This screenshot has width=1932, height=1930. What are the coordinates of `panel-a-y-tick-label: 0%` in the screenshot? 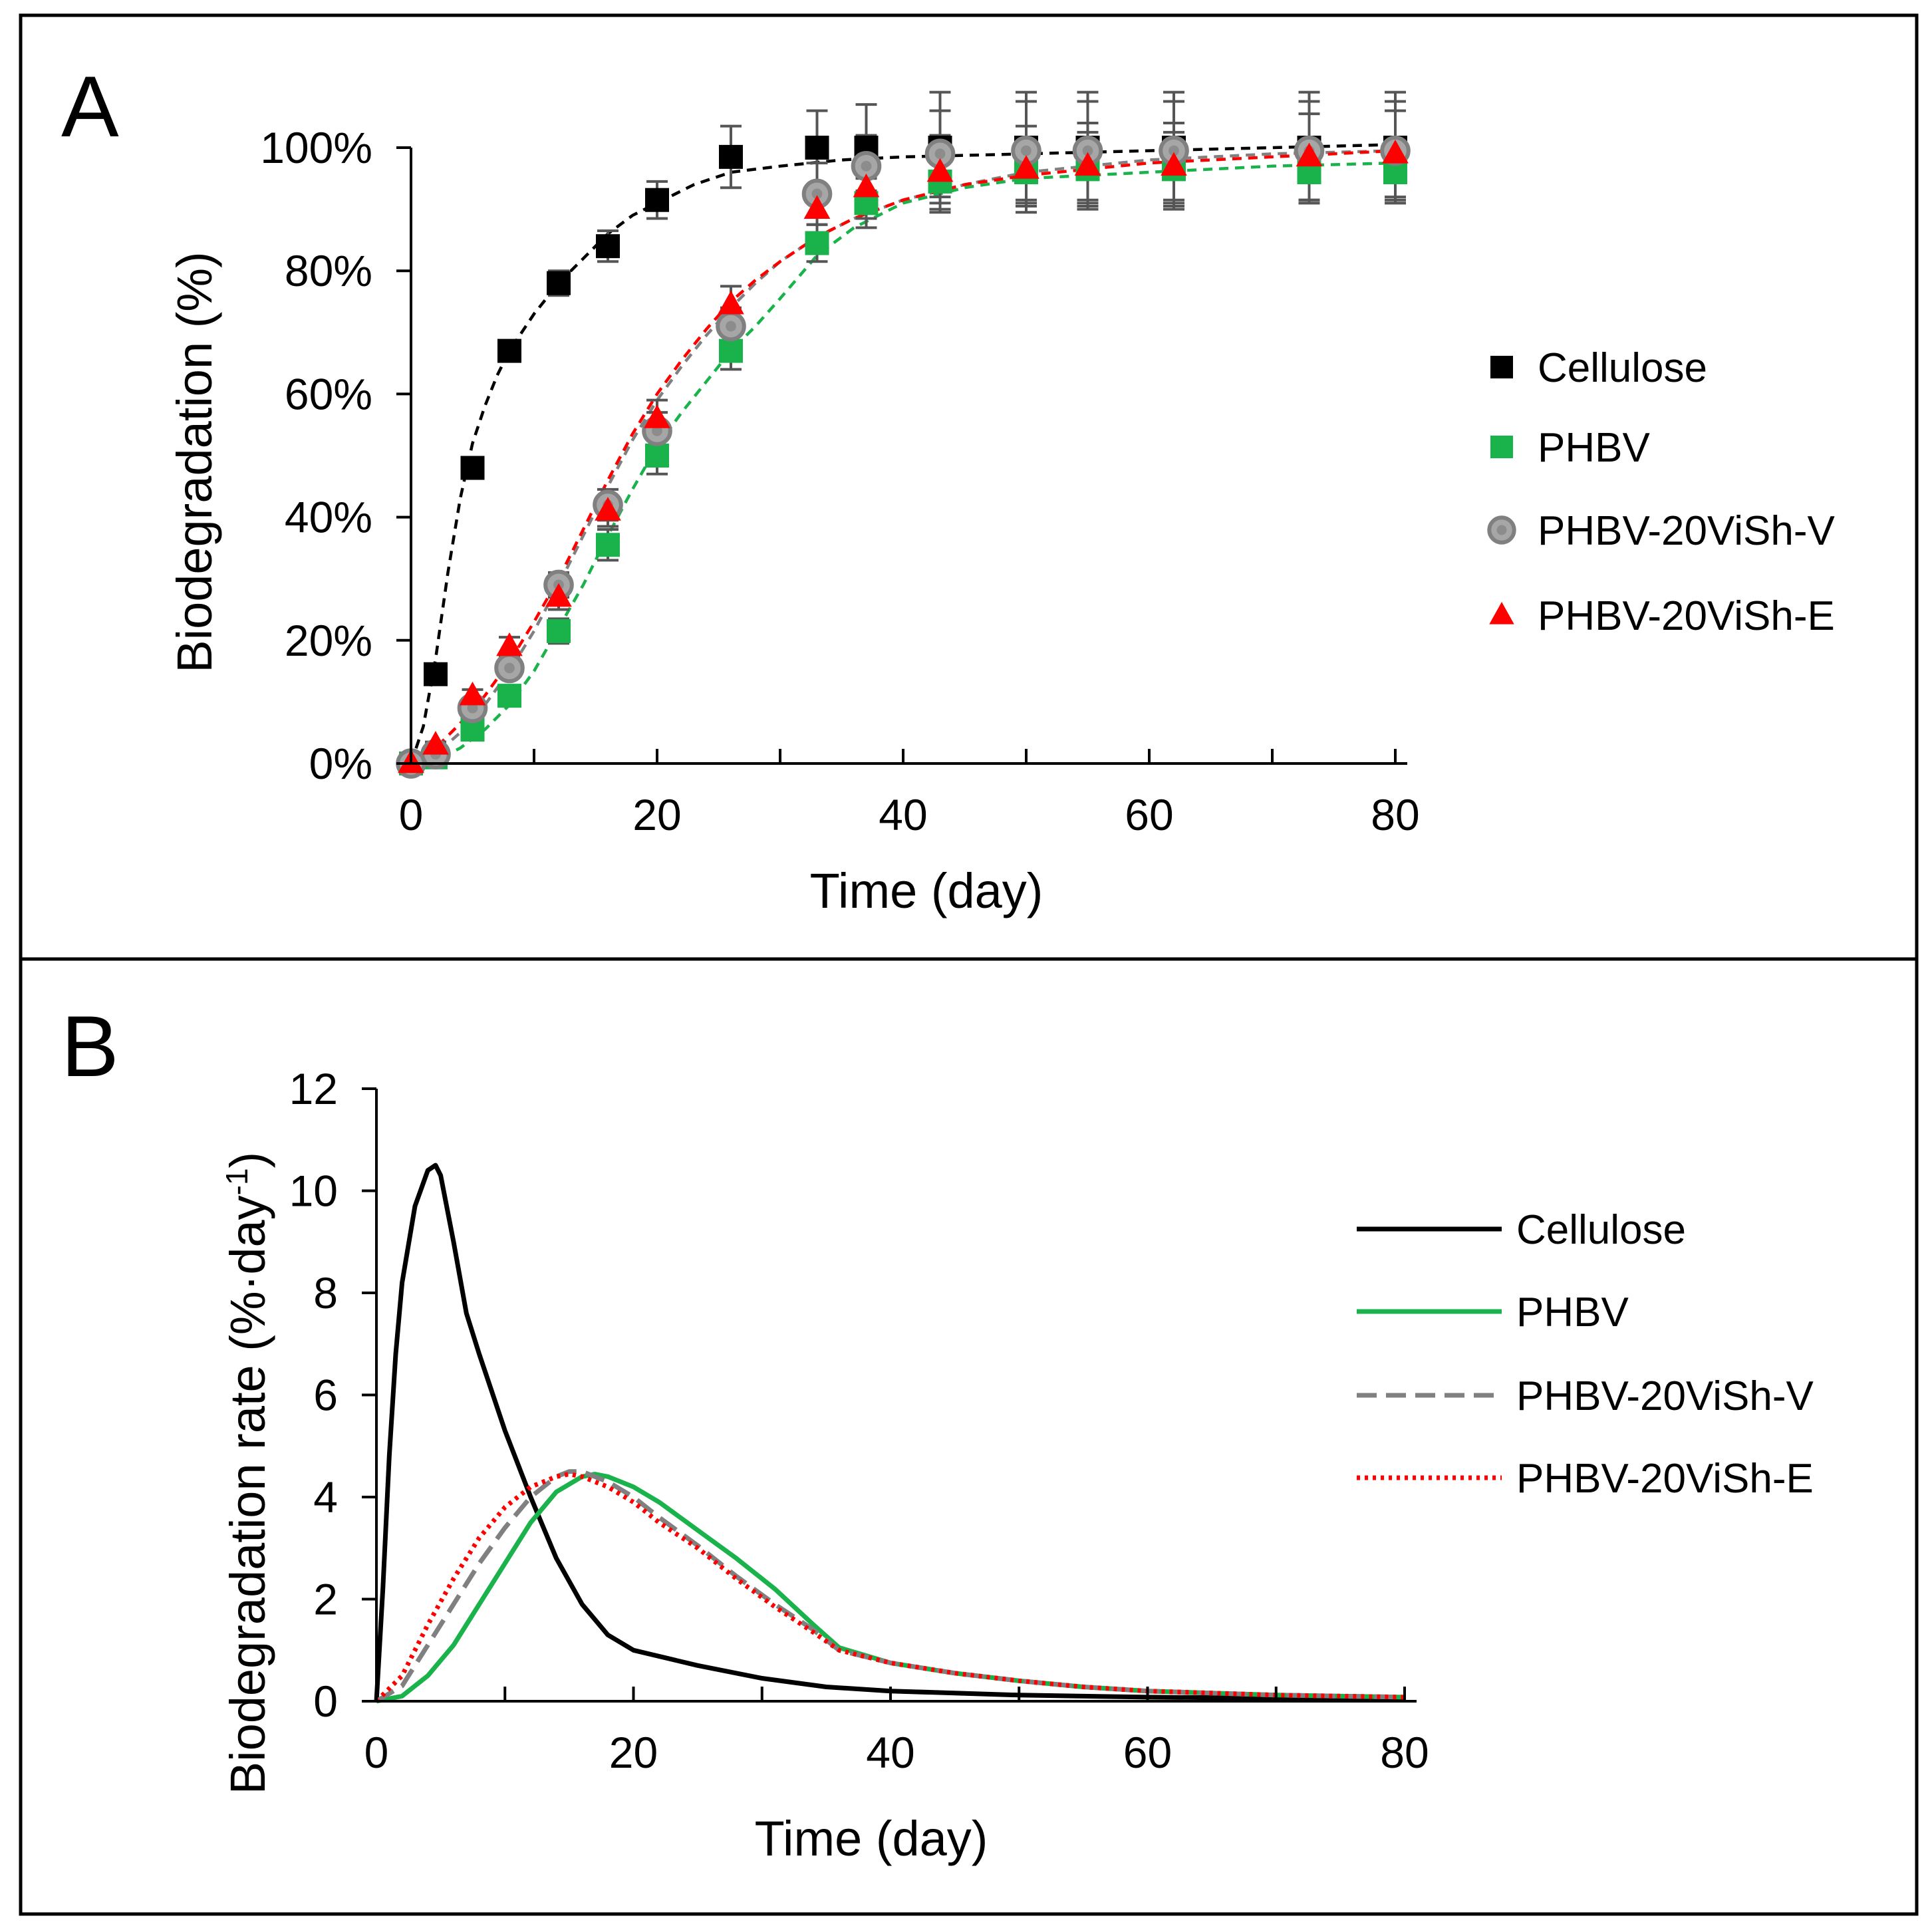 It's located at (340, 763).